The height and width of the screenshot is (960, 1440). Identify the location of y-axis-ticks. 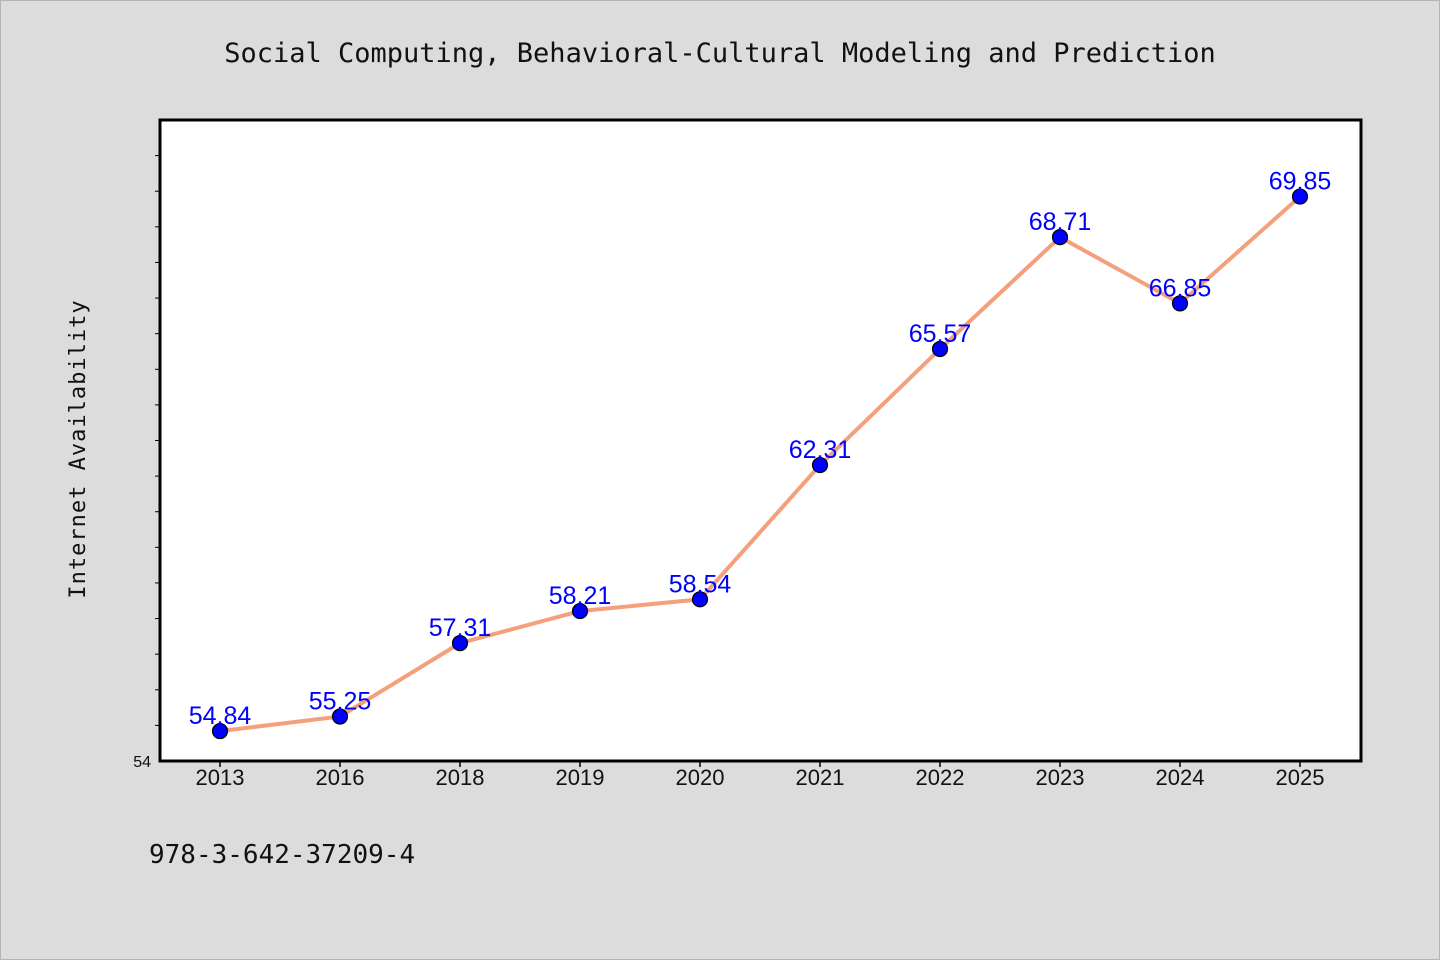
(157, 440).